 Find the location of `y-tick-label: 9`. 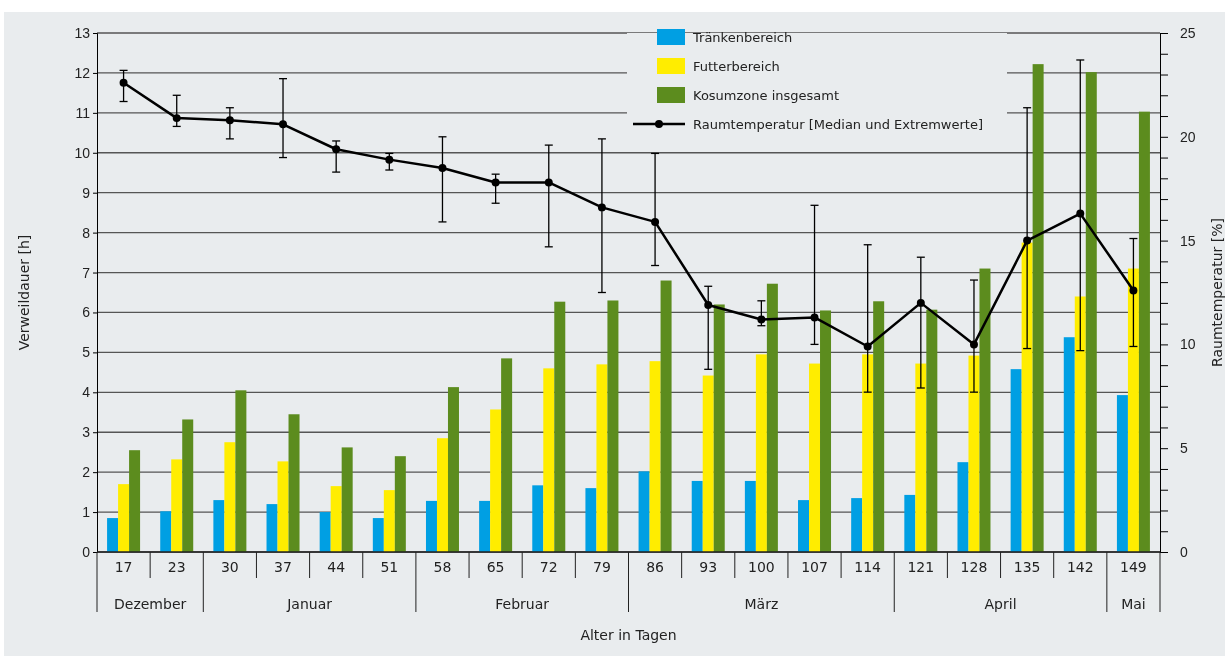

y-tick-label: 9 is located at coordinates (86, 192).